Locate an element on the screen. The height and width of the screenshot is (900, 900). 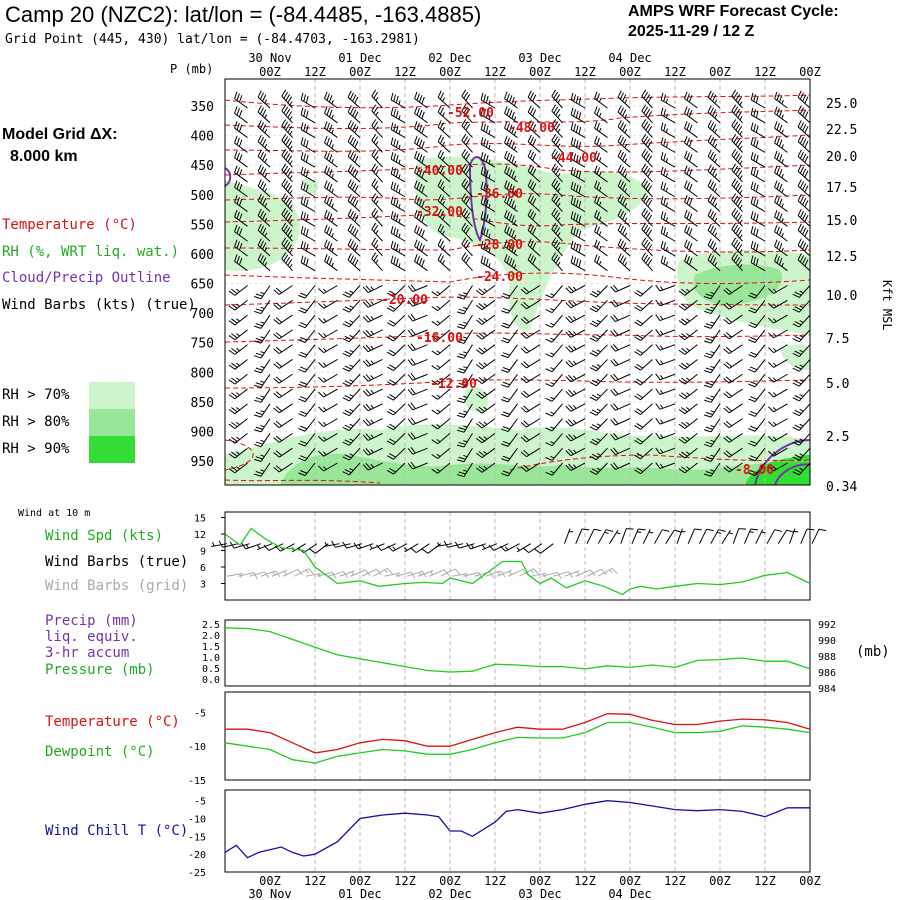
top-time-tick: 00Z is located at coordinates (450, 72).